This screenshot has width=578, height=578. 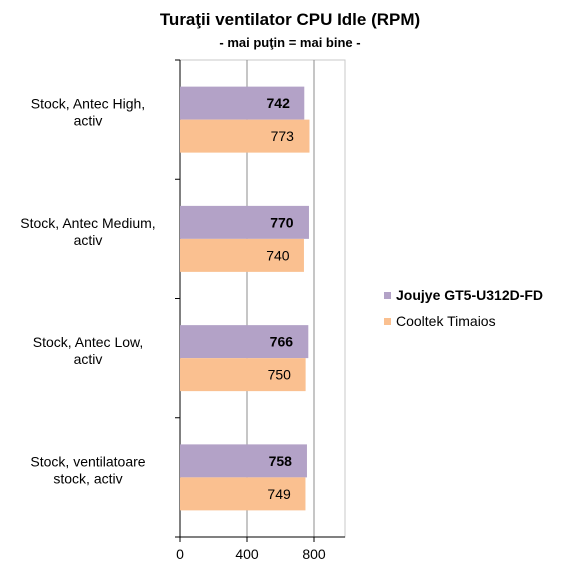 I want to click on category-label: Stock, ventilatoare stock, activ, so click(x=87, y=469).